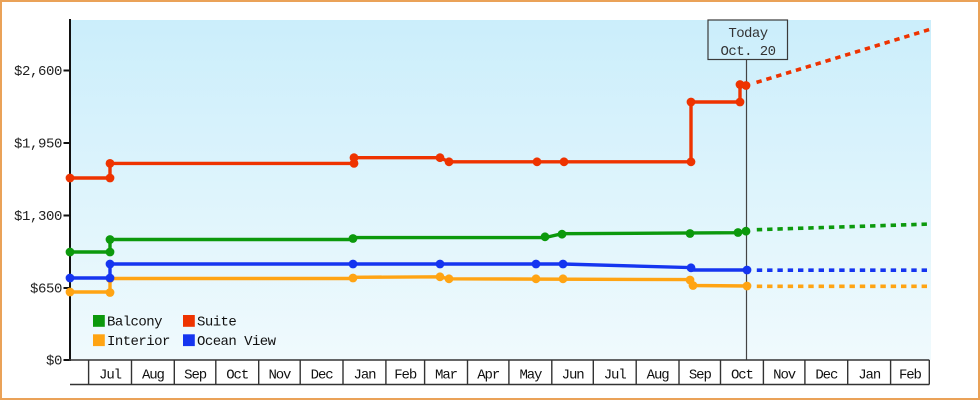  Describe the element at coordinates (237, 342) in the screenshot. I see `svg-text: Ocean View` at that location.